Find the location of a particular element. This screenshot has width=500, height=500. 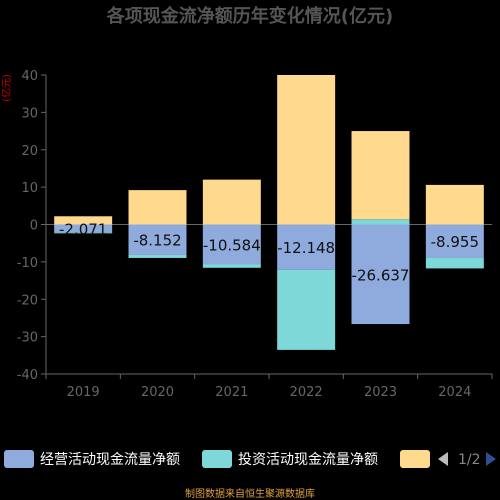

bar-operating-2019 is located at coordinates (83, 228).